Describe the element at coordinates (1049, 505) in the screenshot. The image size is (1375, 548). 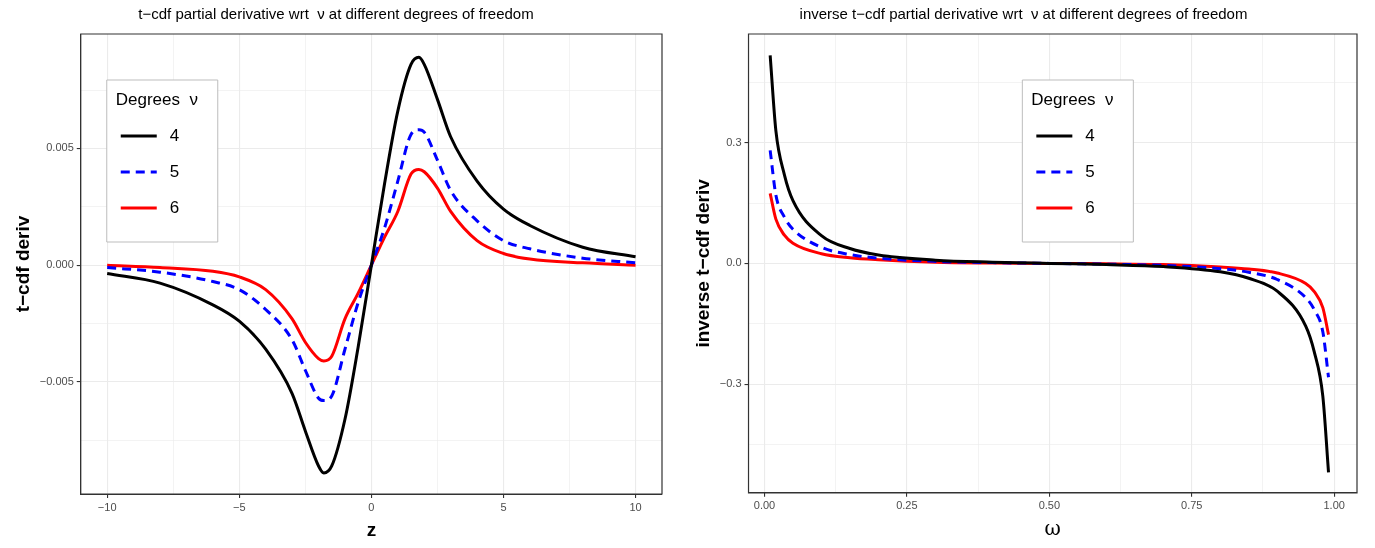
I see `x-tick-label: 0.50` at that location.